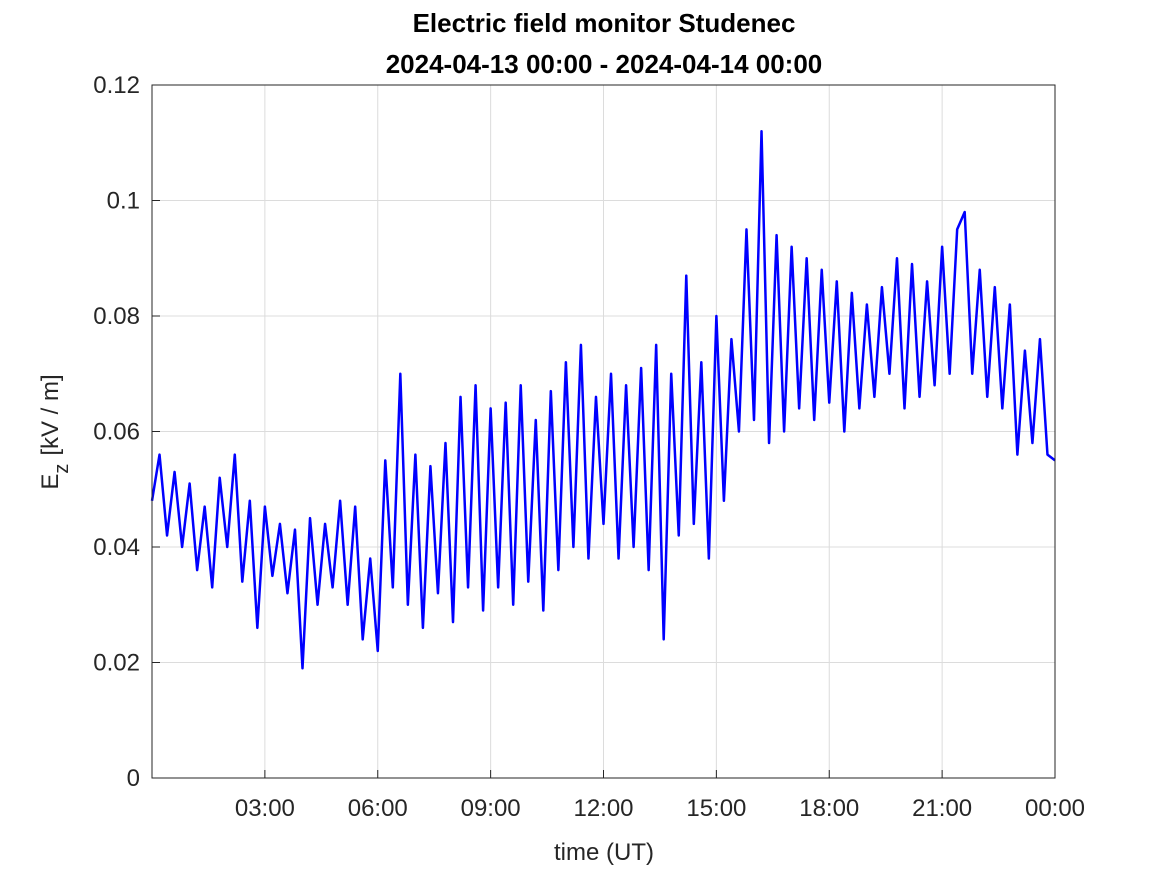 This screenshot has width=1167, height=875. What do you see at coordinates (604, 852) in the screenshot?
I see `x-axis-label: time (UT)` at bounding box center [604, 852].